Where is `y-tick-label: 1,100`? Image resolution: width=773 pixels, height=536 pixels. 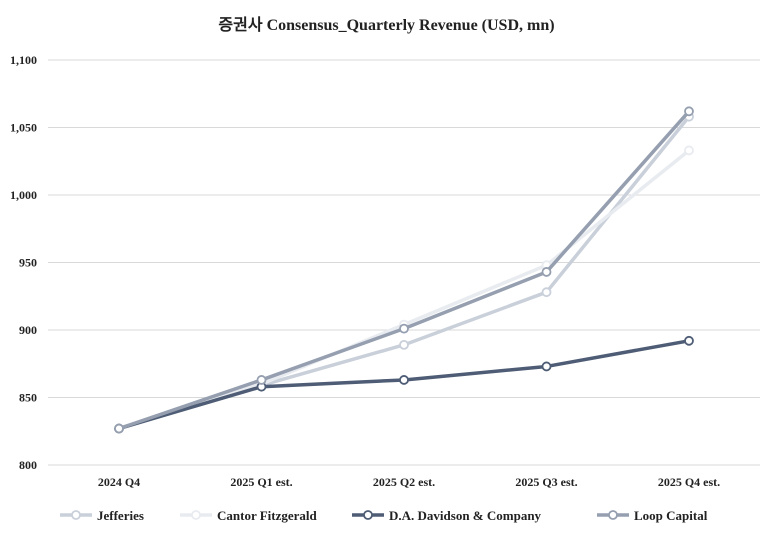
y-tick-label: 1,100 is located at coordinates (23, 60).